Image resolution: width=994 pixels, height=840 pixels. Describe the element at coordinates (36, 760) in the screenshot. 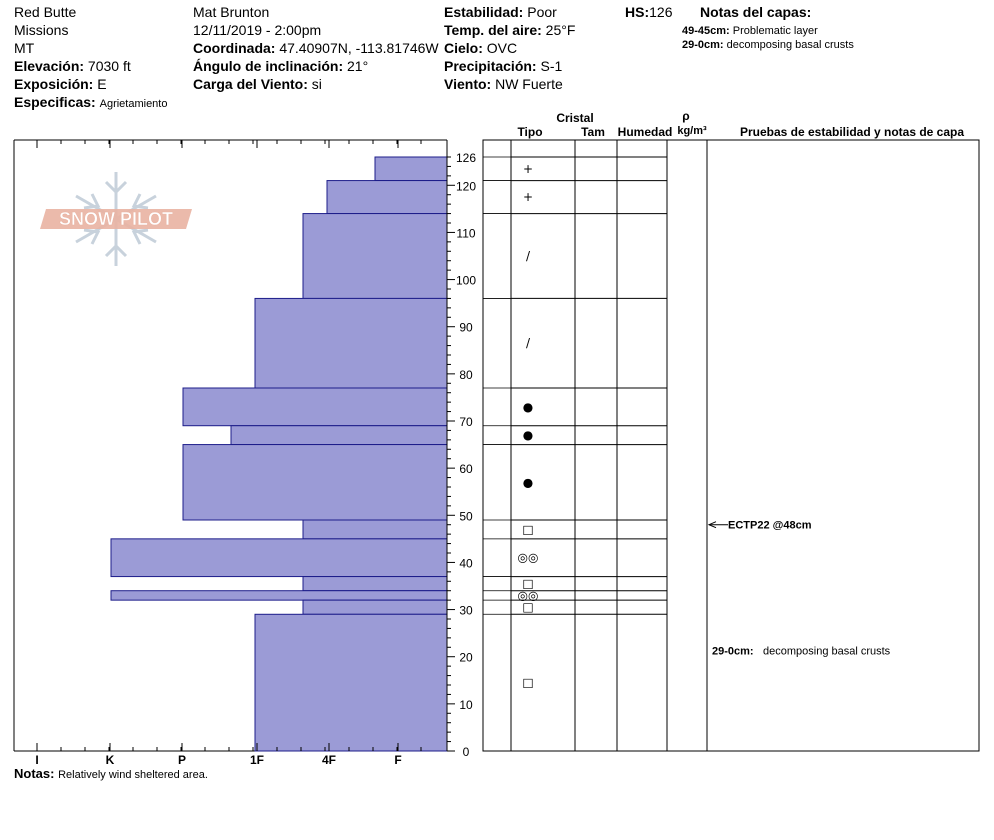

I see `hardness-tick-label: I` at that location.